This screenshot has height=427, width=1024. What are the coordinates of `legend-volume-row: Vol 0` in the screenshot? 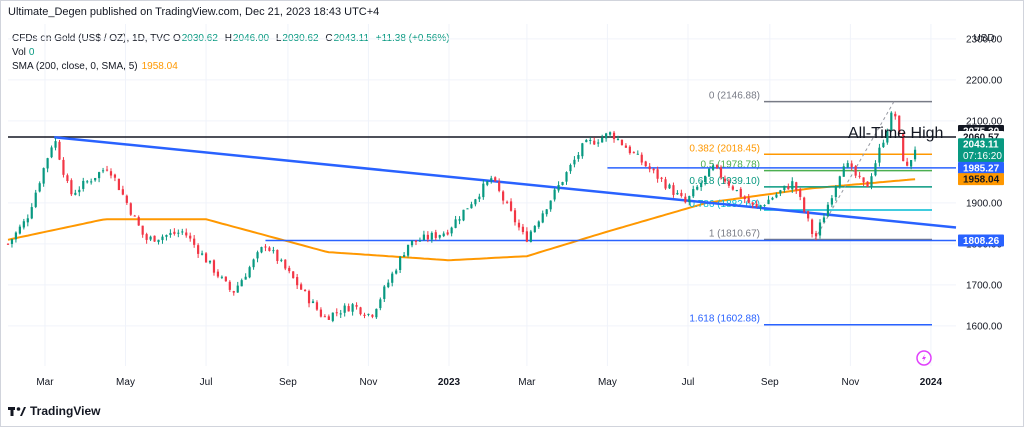 It's located at (233, 53).